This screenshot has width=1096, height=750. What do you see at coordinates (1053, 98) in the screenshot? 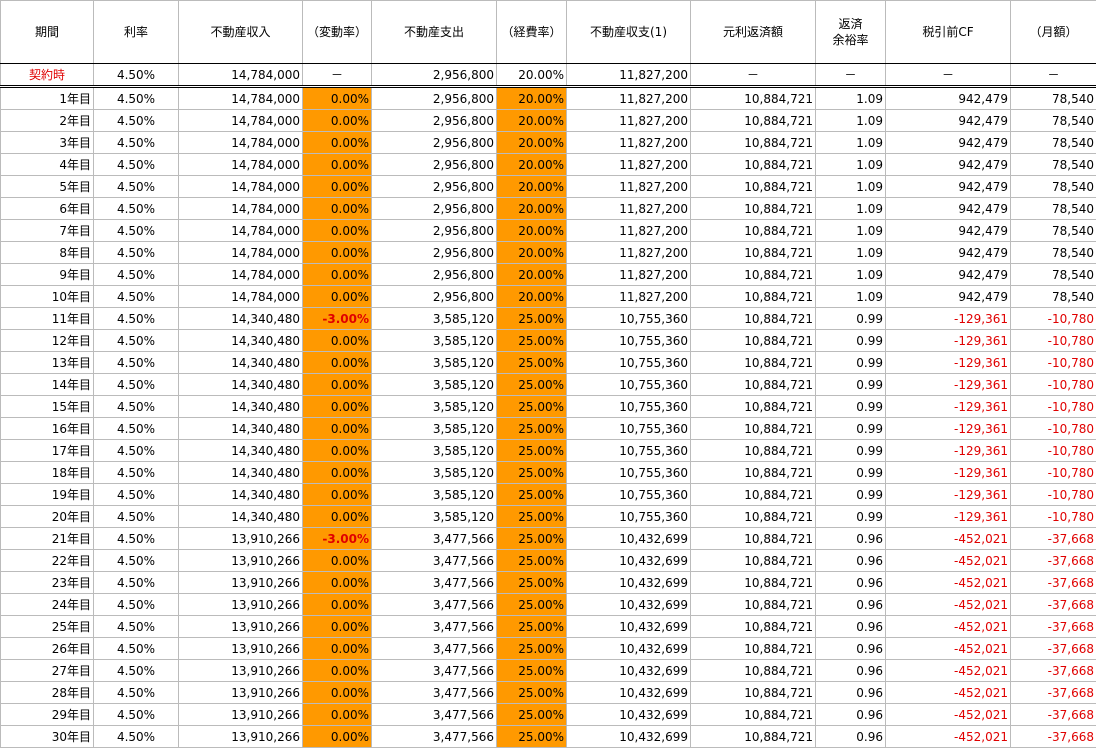
I see `cell: 78,540` at bounding box center [1053, 98].